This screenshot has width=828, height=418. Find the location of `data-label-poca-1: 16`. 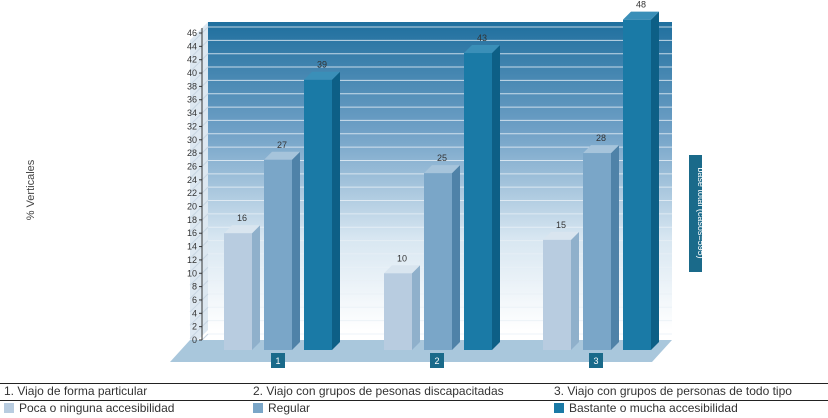

data-label-poca-1: 16 is located at coordinates (242, 218).